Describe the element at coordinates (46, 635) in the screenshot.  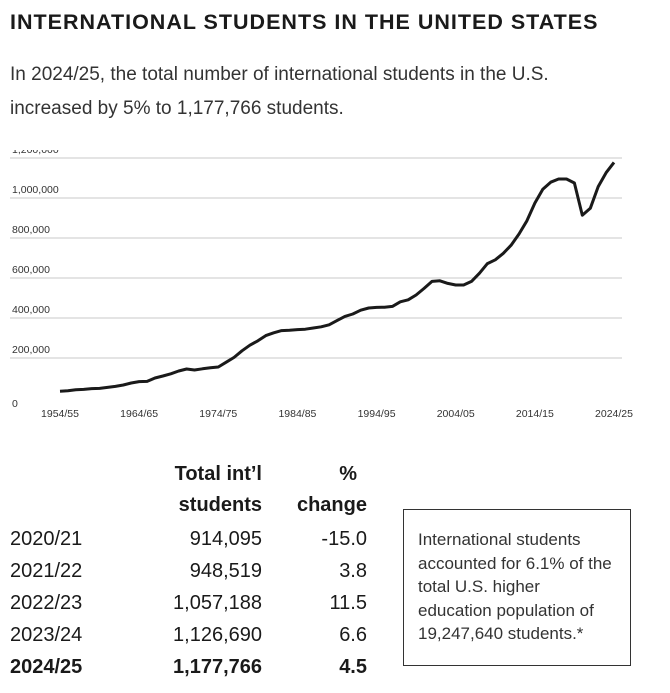
I see `row-year: 2023/24` at that location.